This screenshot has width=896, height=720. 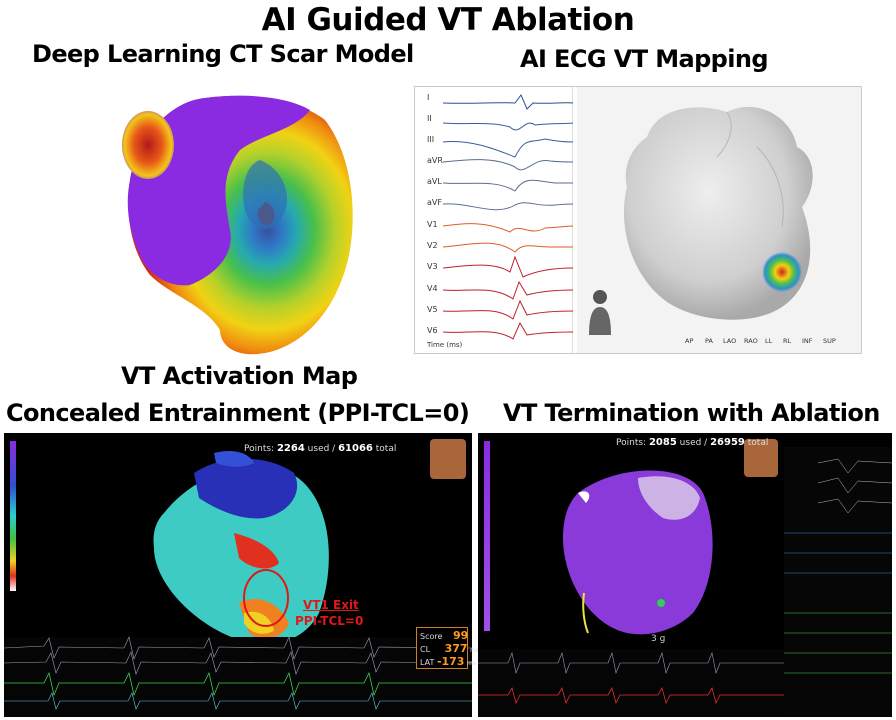 What do you see at coordinates (290, 448) in the screenshot?
I see `points-used: 2264` at bounding box center [290, 448].